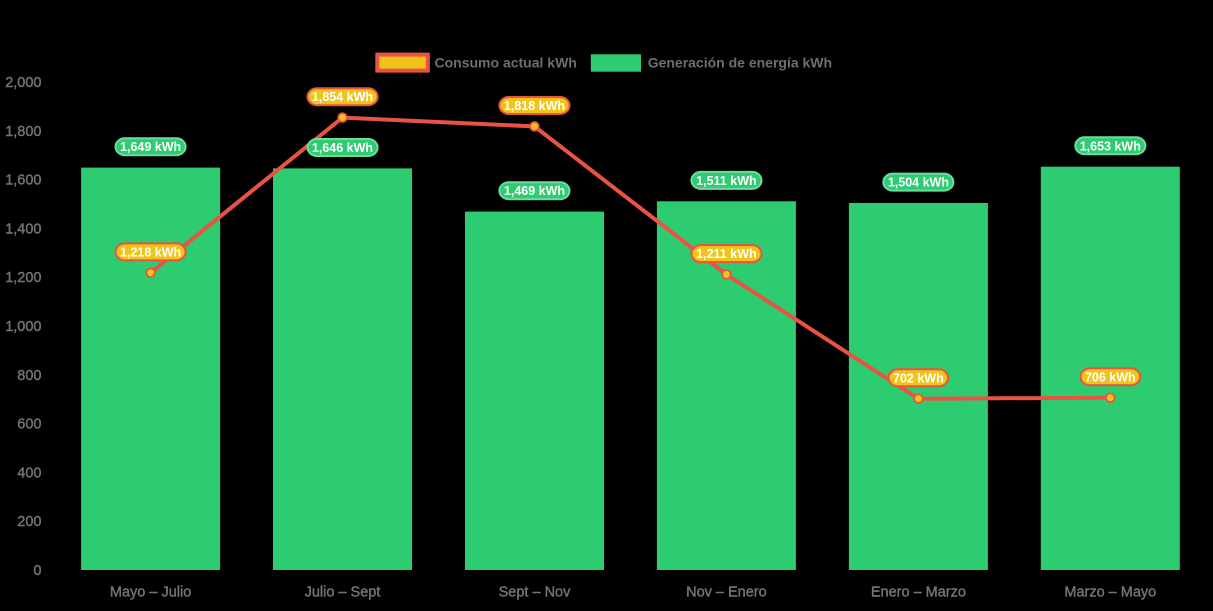 The height and width of the screenshot is (611, 1213). I want to click on svg-text: 1,818 kWh, so click(534, 106).